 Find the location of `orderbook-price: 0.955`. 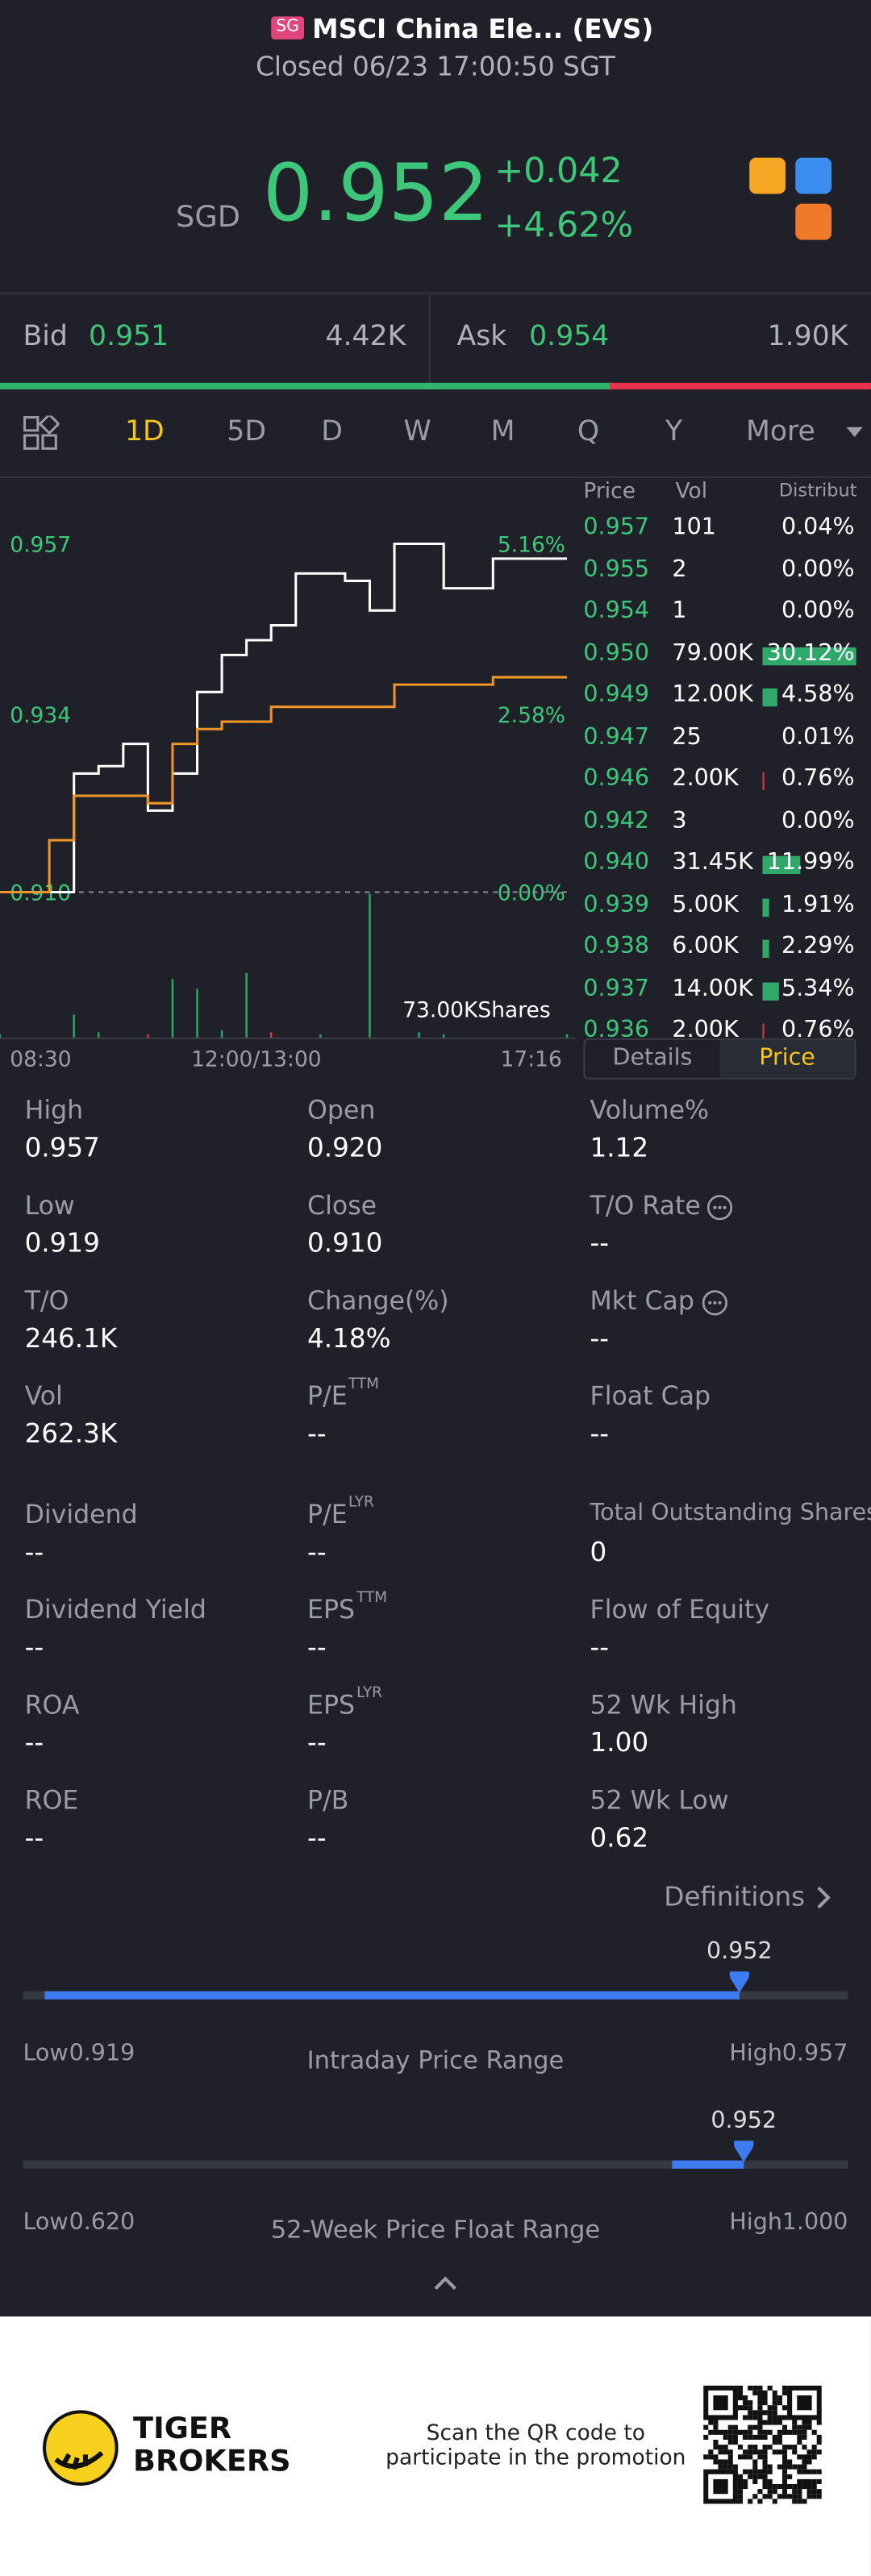

orderbook-price: 0.955 is located at coordinates (616, 570).